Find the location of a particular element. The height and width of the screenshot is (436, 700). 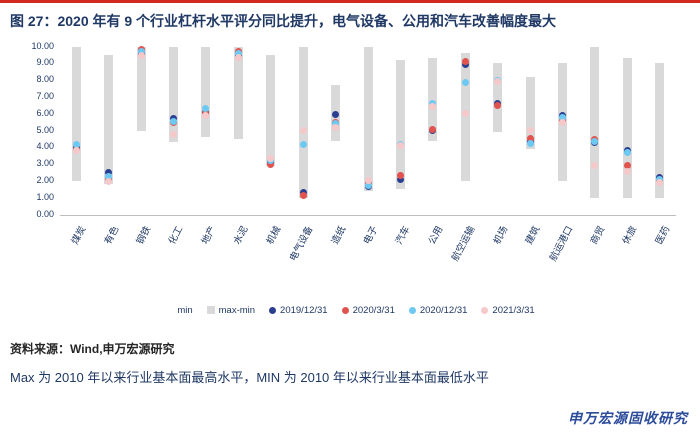

y-axis-tick-label: 4.00 is located at coordinates (45, 146).